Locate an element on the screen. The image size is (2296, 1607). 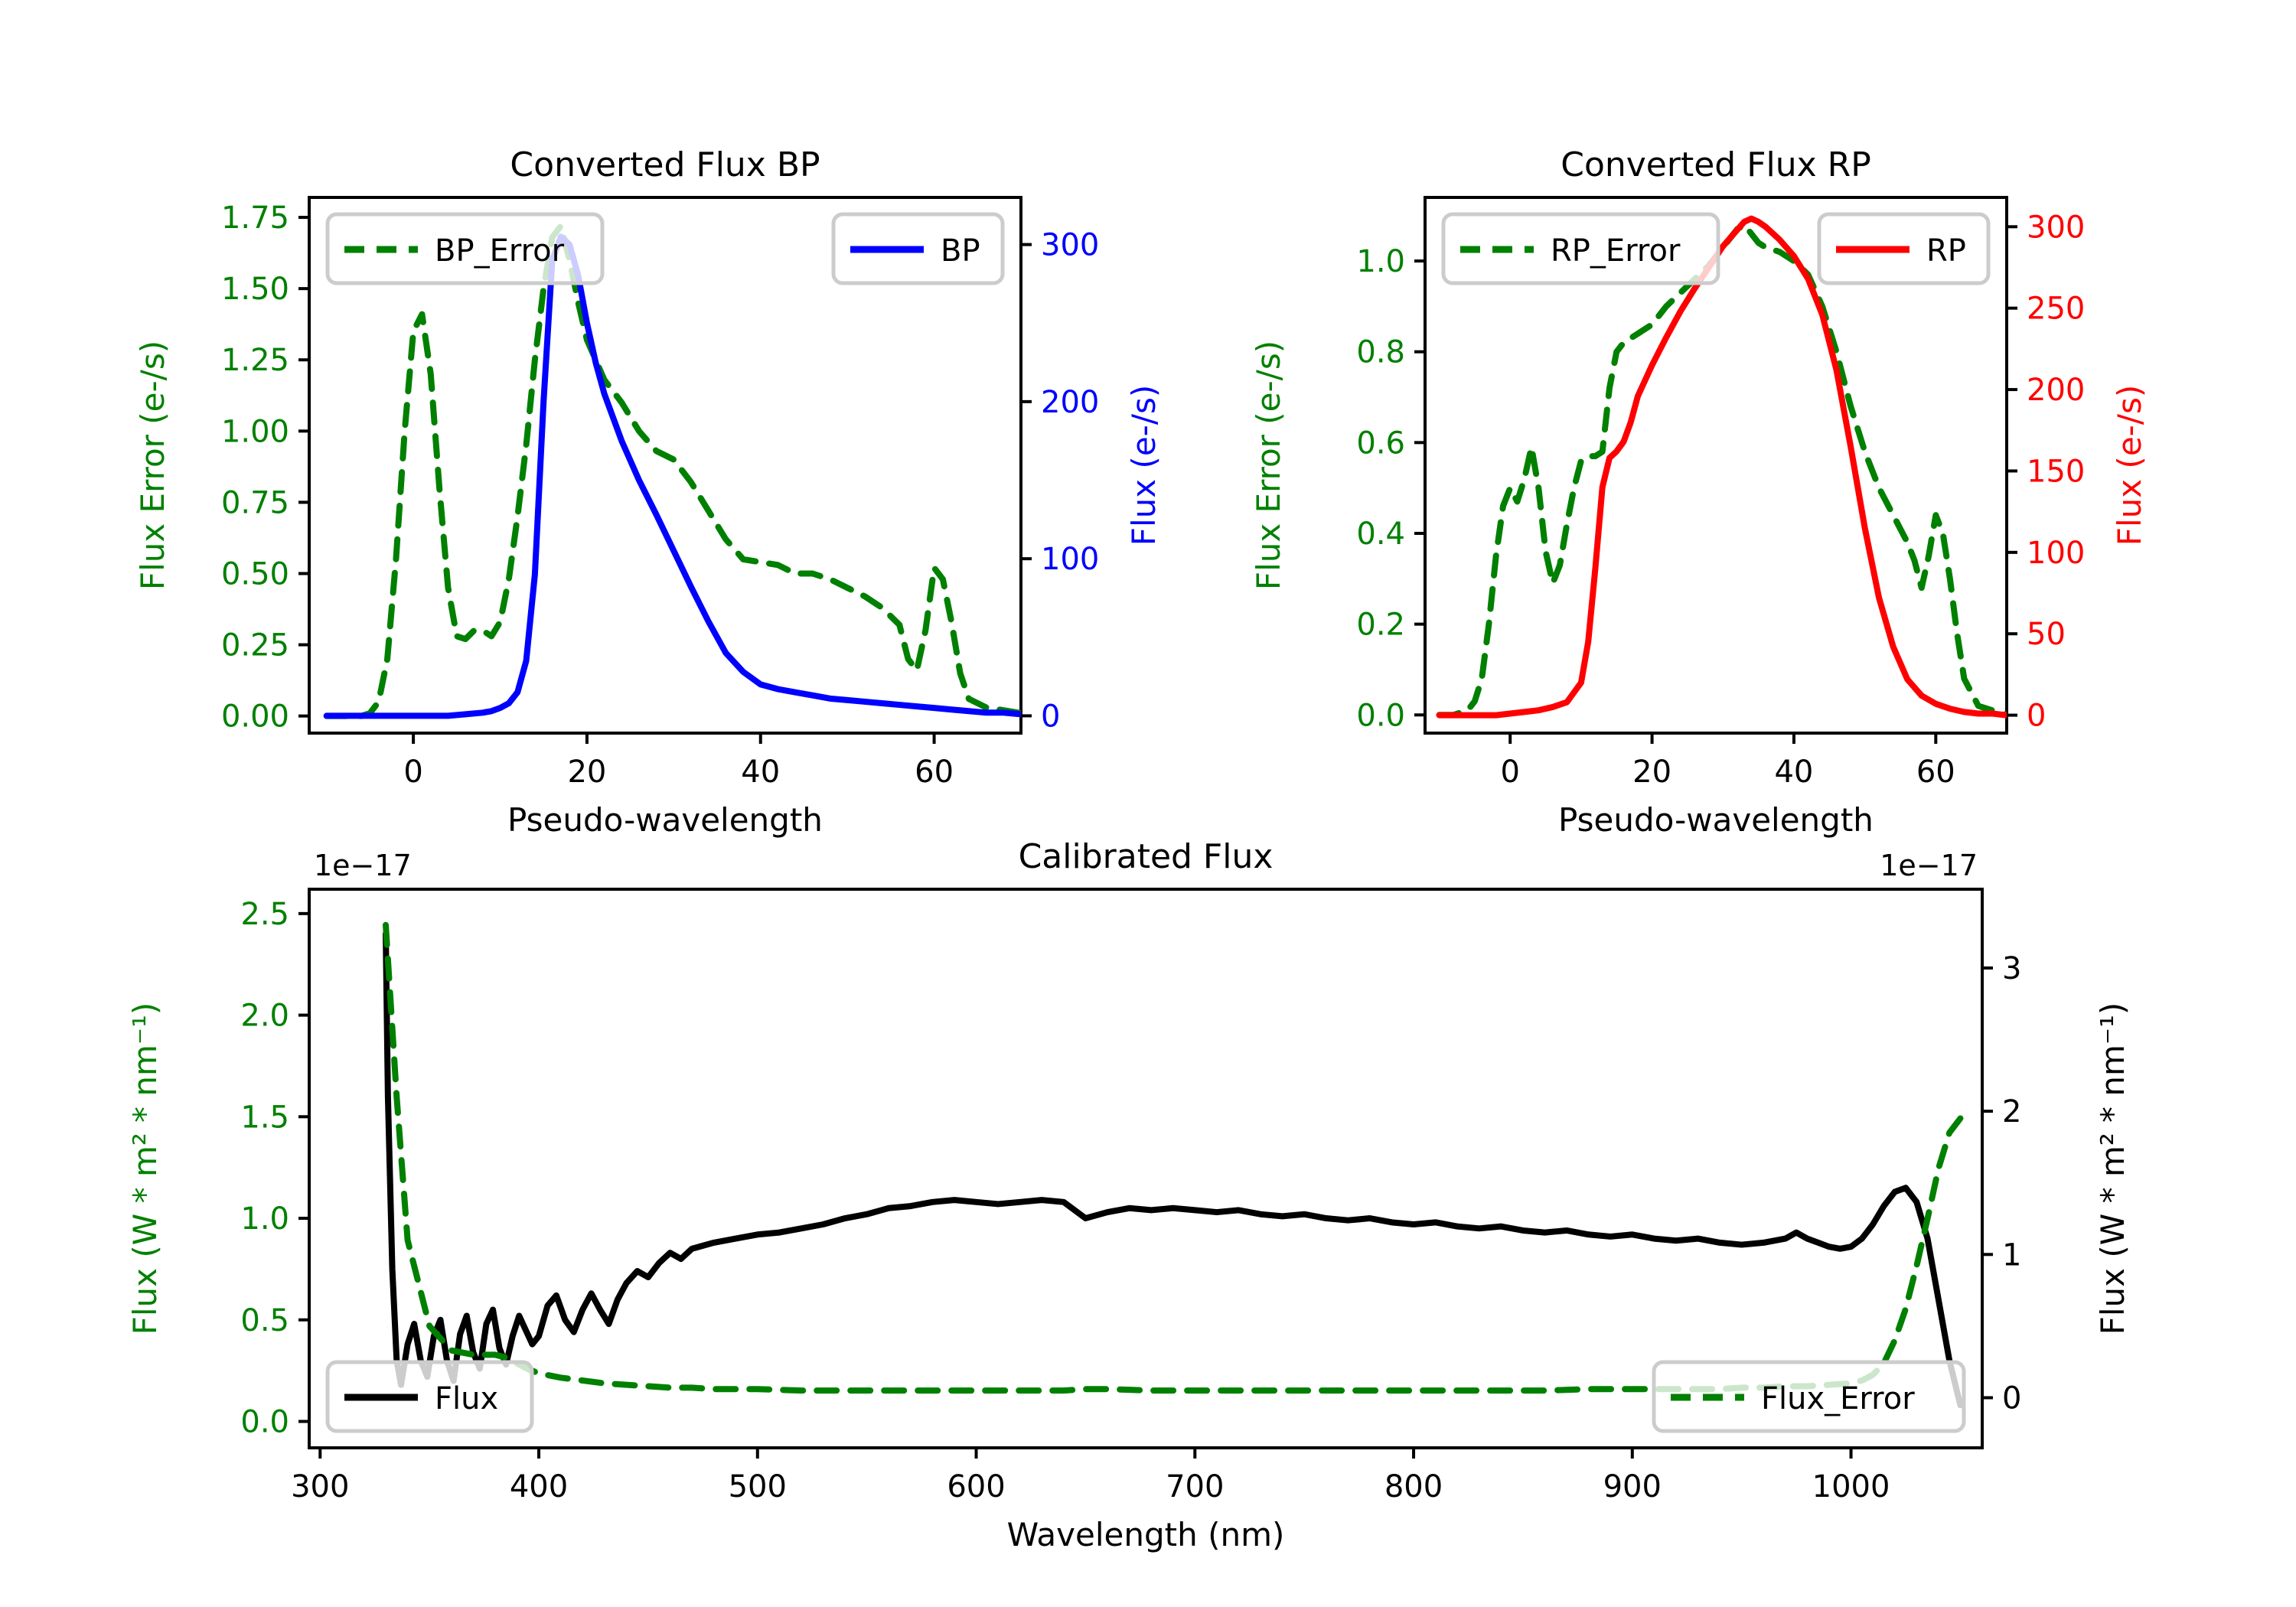
ytick-label-left: 0.5 is located at coordinates (264, 1320).